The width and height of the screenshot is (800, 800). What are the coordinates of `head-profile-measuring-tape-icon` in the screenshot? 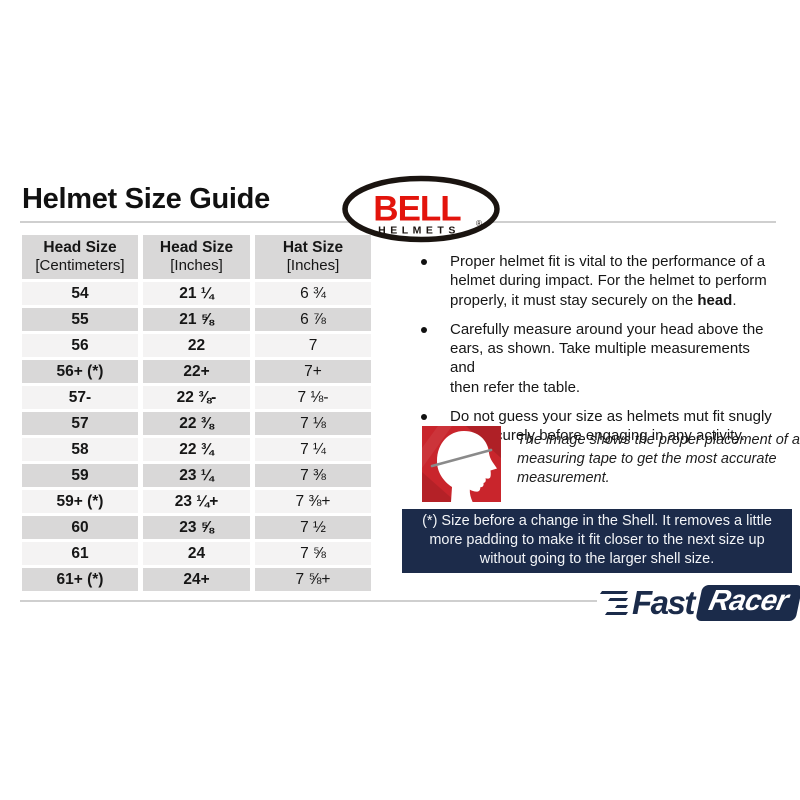 It's located at (461, 464).